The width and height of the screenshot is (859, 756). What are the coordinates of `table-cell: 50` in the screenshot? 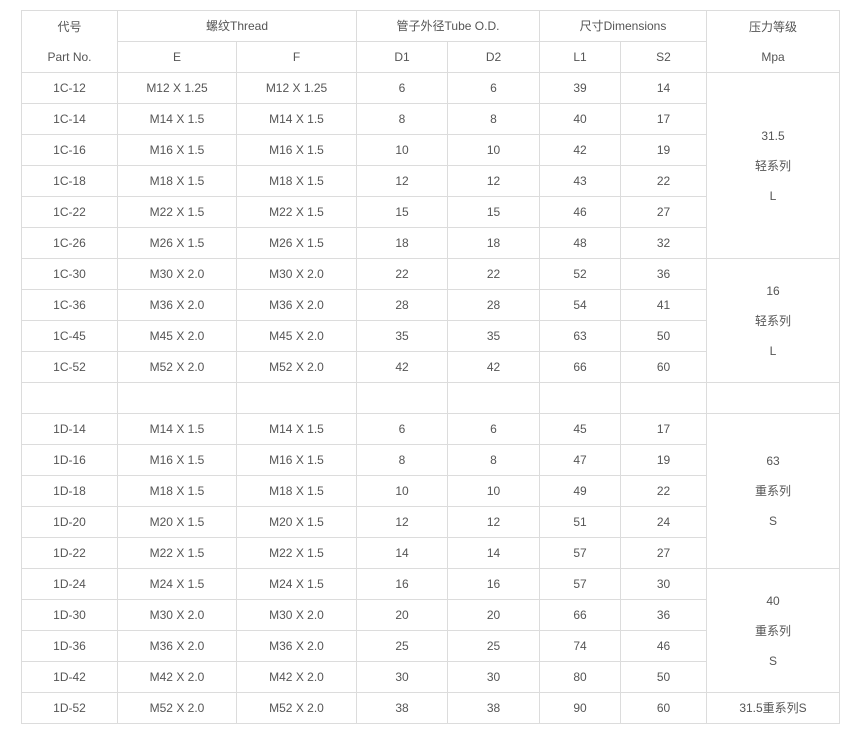 It's located at (663, 677).